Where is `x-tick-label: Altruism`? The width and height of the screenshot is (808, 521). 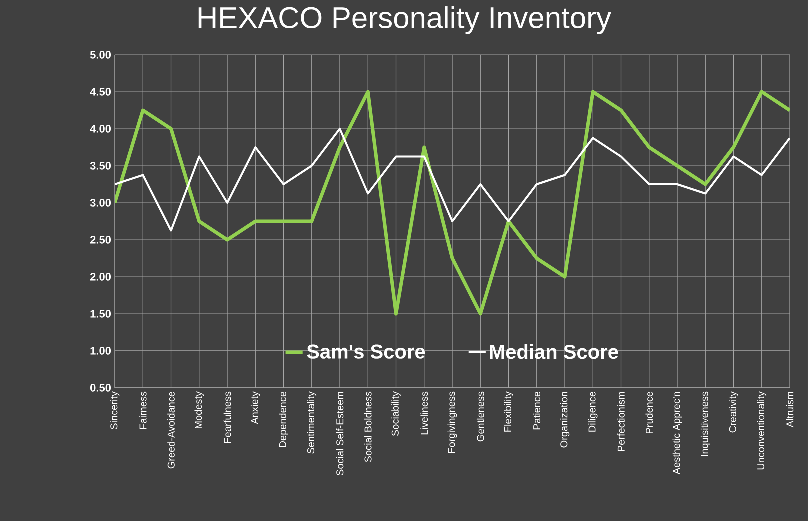 x-tick-label: Altruism is located at coordinates (790, 410).